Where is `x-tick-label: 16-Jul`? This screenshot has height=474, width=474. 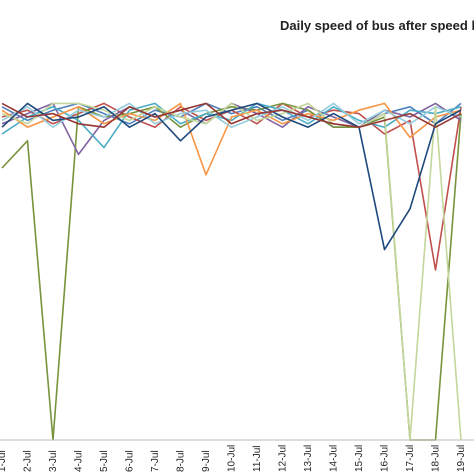 x-tick-label: 16-Jul is located at coordinates (385, 458).